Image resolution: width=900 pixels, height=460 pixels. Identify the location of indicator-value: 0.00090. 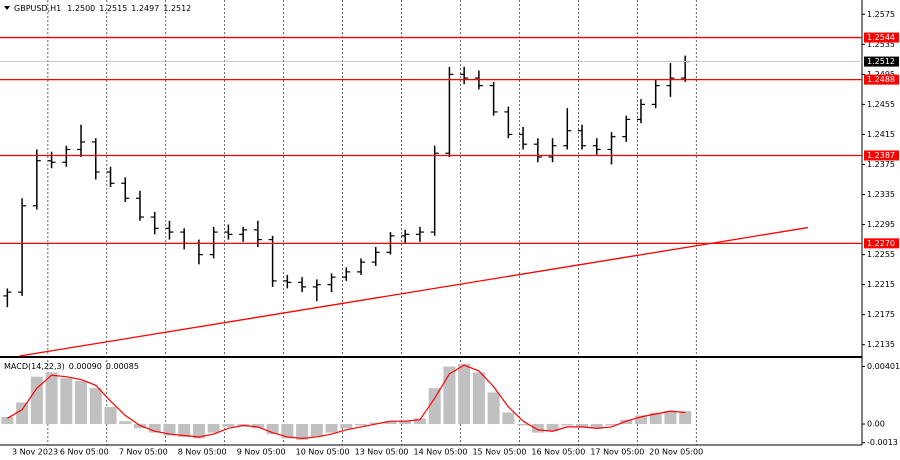
(85, 366).